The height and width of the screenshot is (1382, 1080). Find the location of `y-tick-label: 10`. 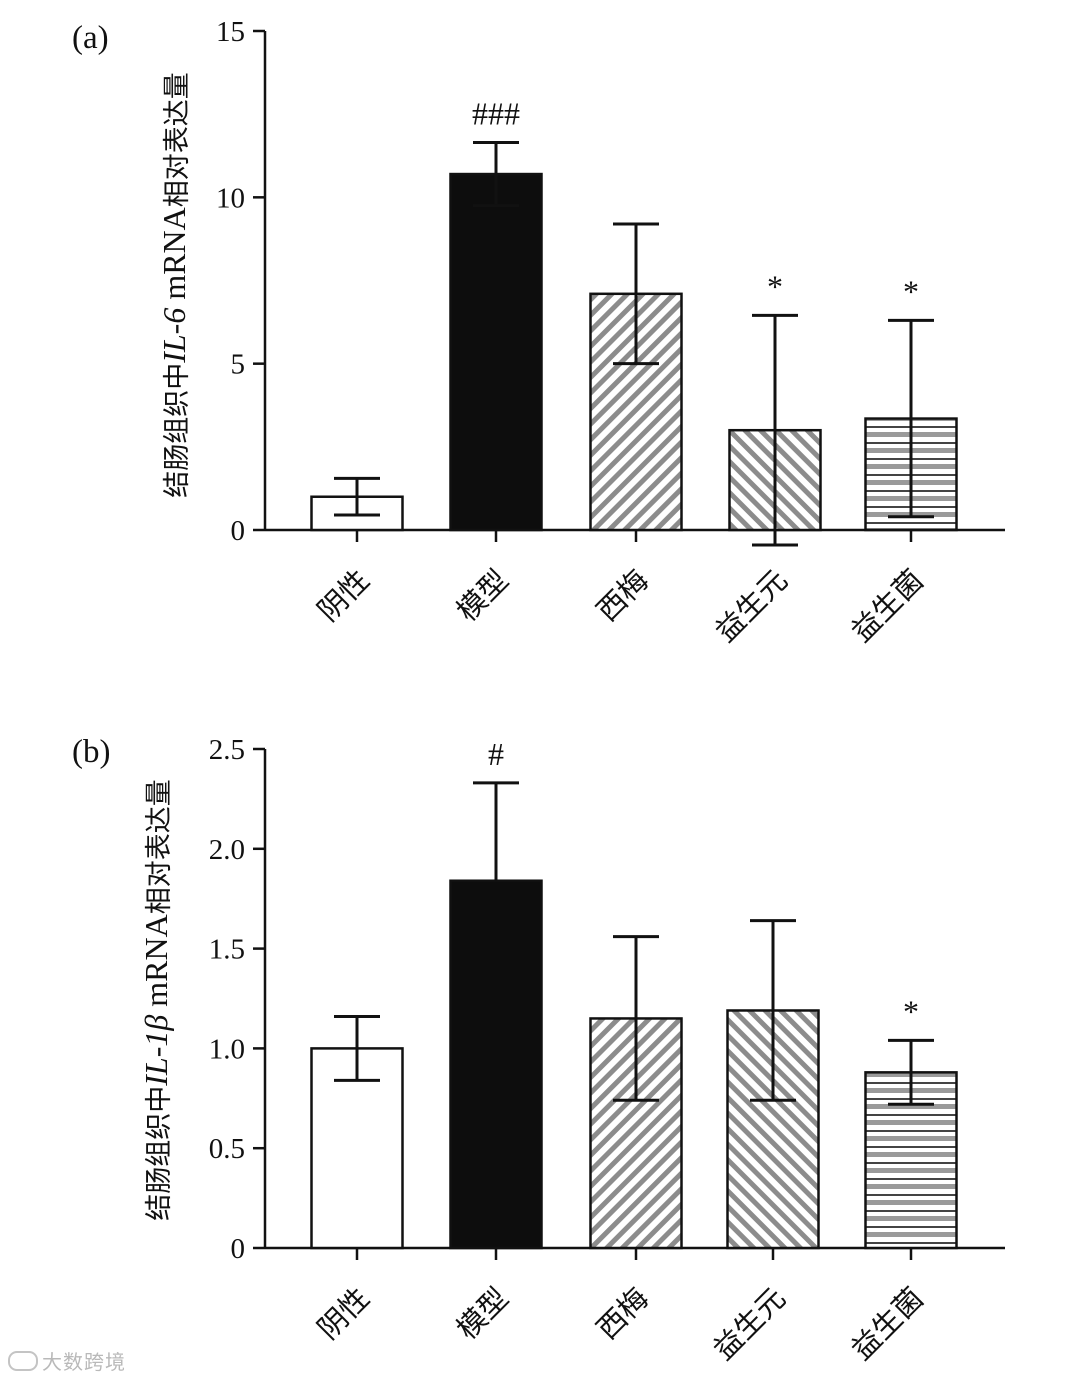

y-tick-label: 10 is located at coordinates (230, 198).